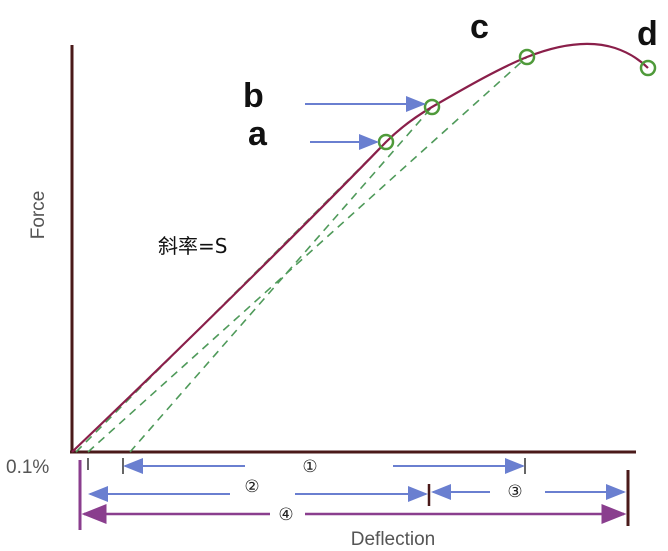 The height and width of the screenshot is (551, 668). I want to click on point-label: d, so click(647, 34).